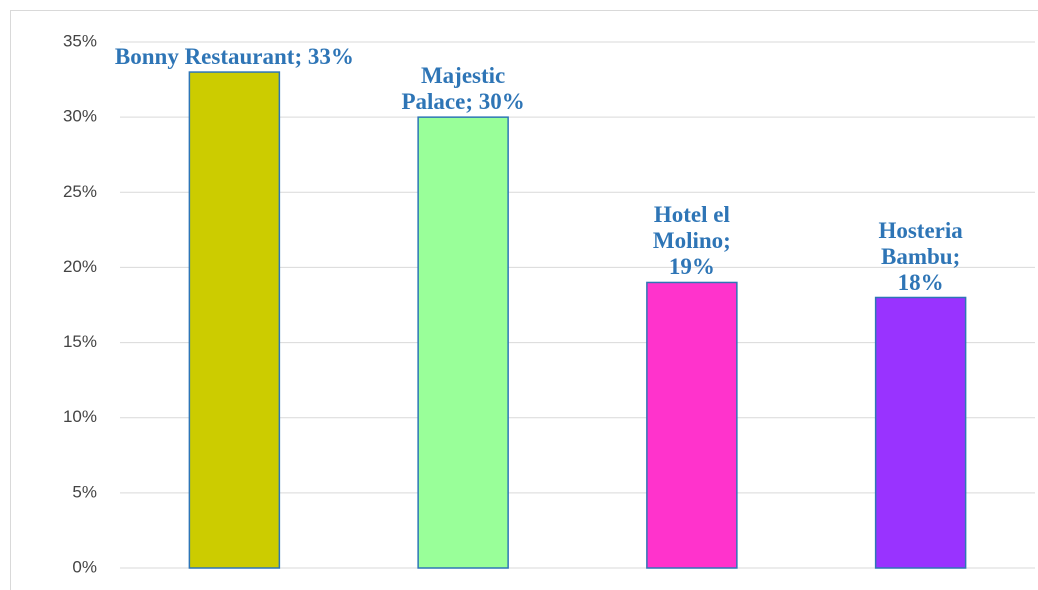  Describe the element at coordinates (691, 241) in the screenshot. I see `data-label: Hotel el Molino; 19%` at that location.